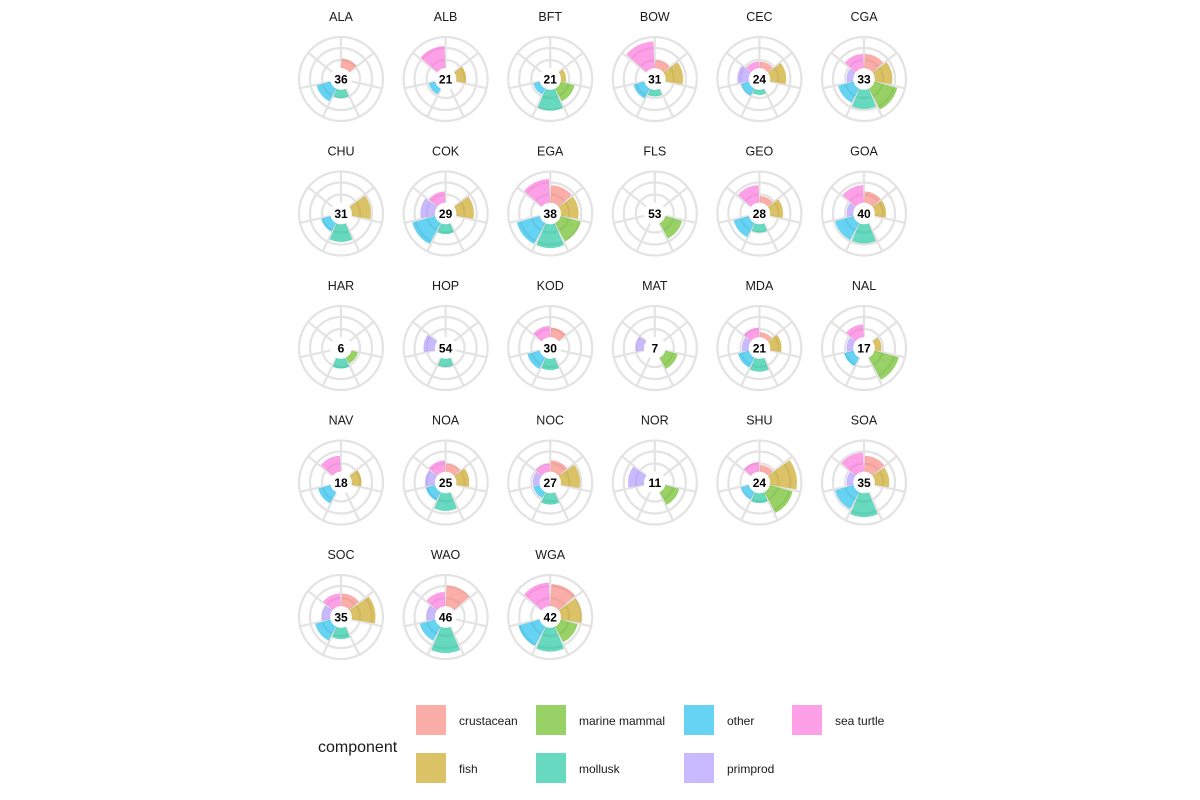 Image resolution: width=1200 pixels, height=800 pixels. What do you see at coordinates (759, 335) in the screenshot?
I see `facet-mda: MDA 21` at bounding box center [759, 335].